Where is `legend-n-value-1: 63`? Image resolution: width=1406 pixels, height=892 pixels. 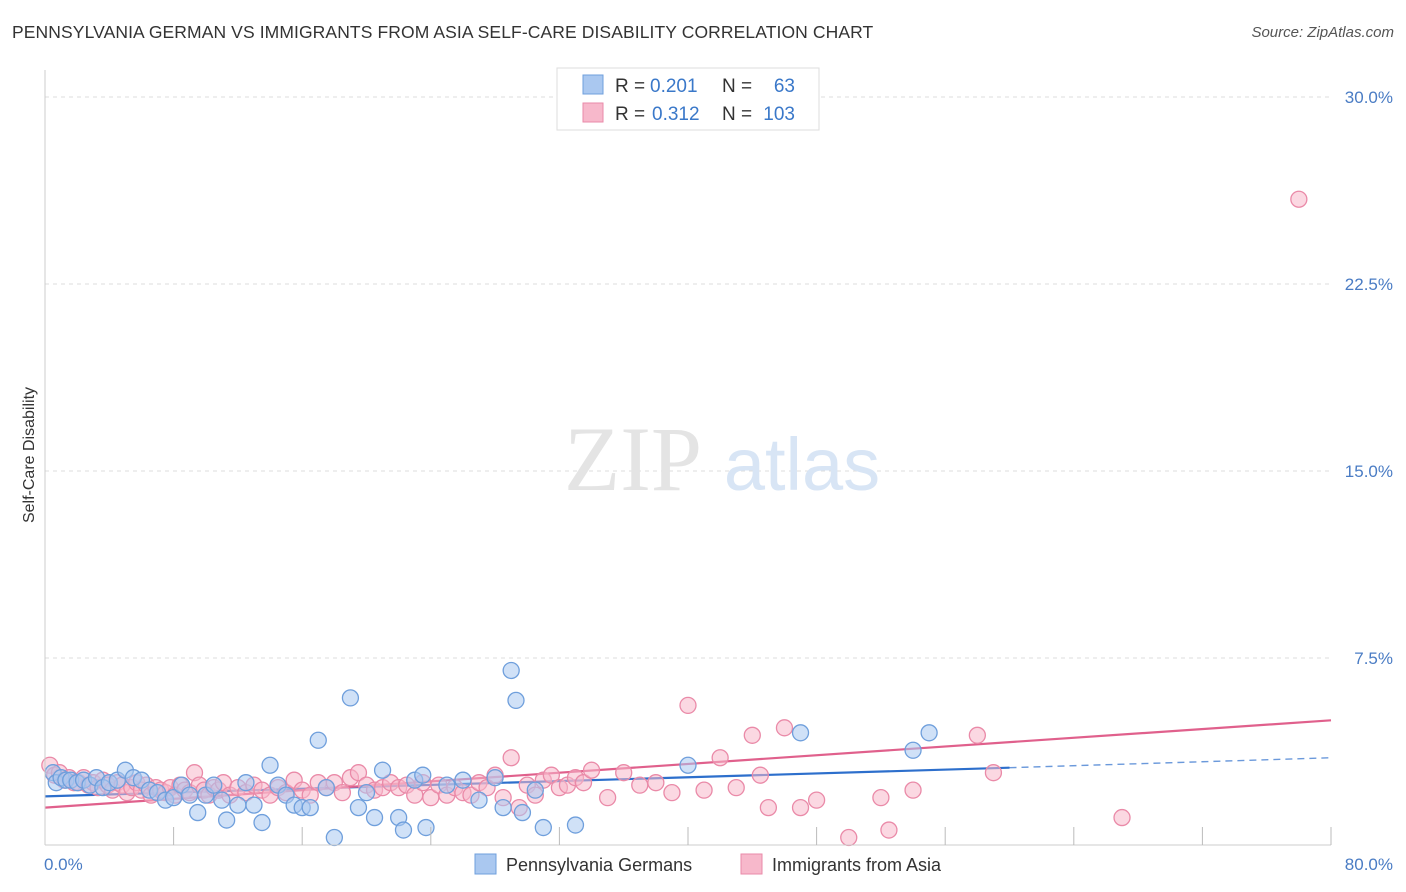 legend-n-value-1: 63 is located at coordinates (784, 86).